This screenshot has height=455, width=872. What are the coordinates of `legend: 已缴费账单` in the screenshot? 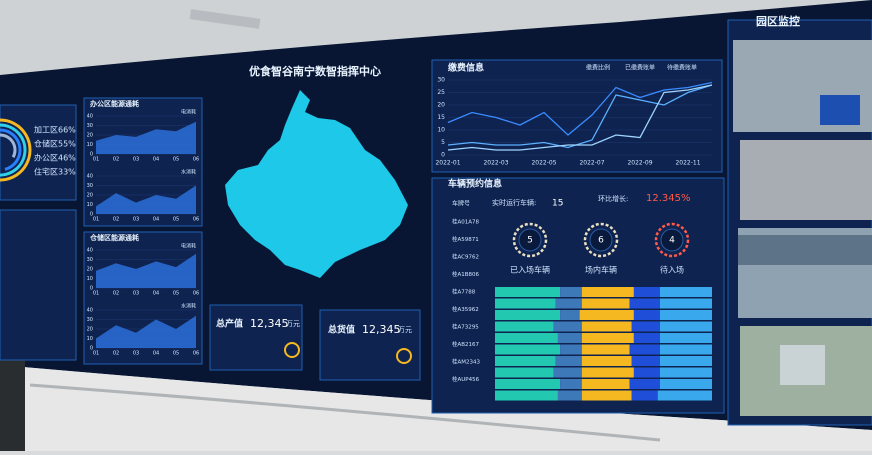 It's located at (640, 68).